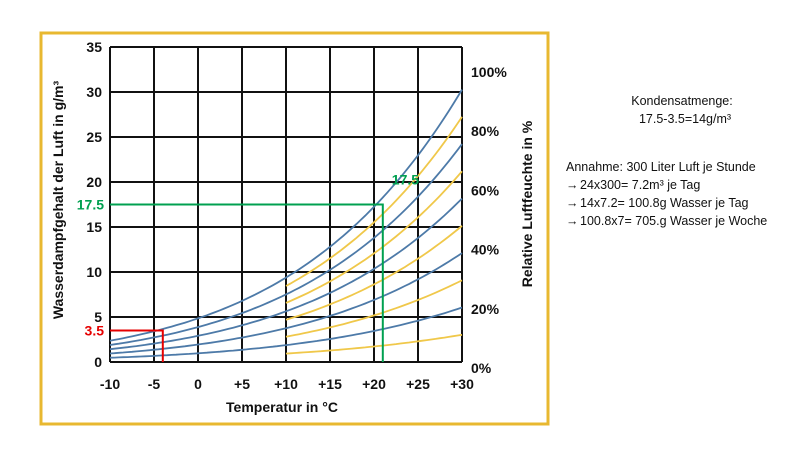  I want to click on label-high-value-left: 17.5, so click(90, 205).